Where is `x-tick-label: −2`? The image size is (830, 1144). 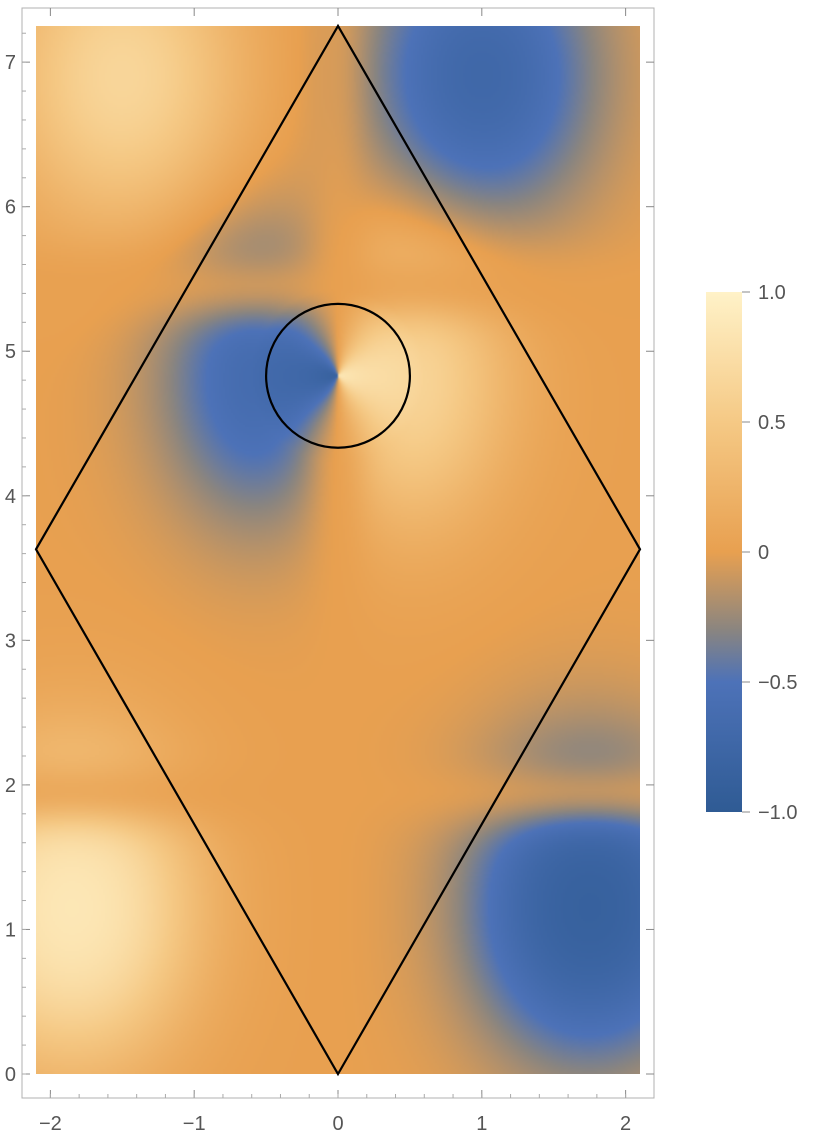 x-tick-label: −2 is located at coordinates (50, 1124).